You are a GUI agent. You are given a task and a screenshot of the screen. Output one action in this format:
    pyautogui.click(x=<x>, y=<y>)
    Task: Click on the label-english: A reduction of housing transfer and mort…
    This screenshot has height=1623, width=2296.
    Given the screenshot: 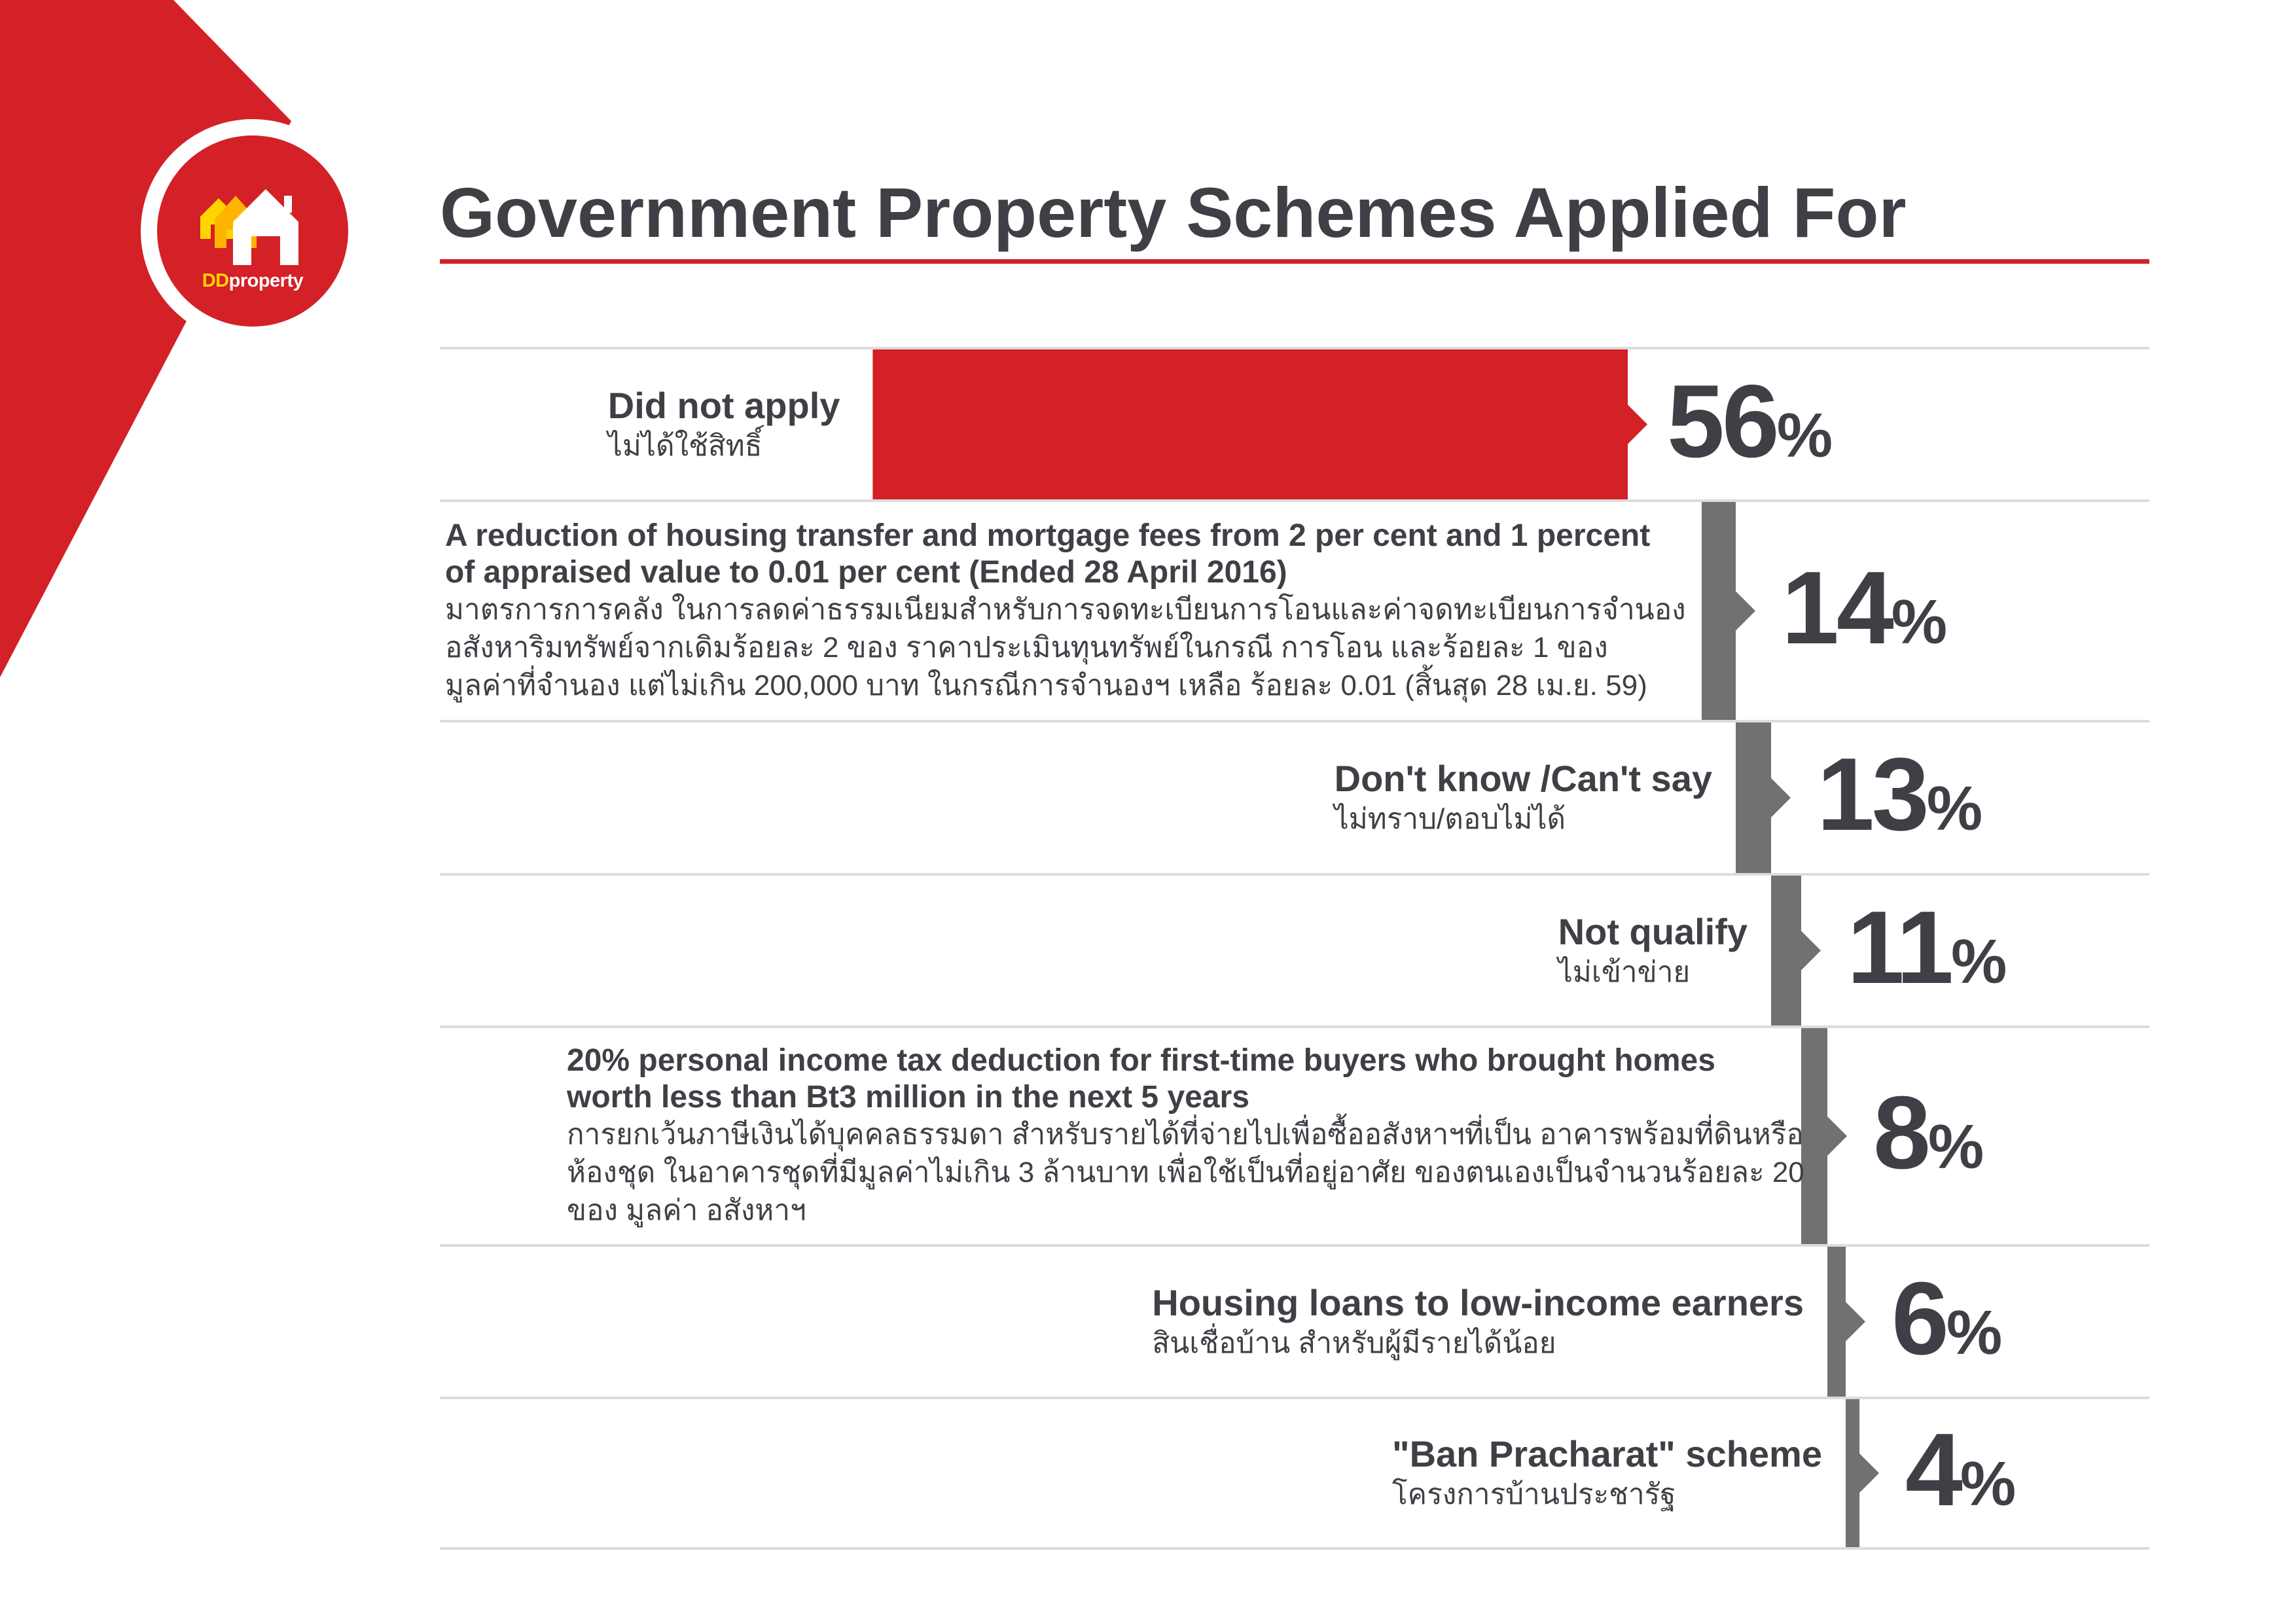 What is the action you would take?
    pyautogui.click(x=1048, y=535)
    